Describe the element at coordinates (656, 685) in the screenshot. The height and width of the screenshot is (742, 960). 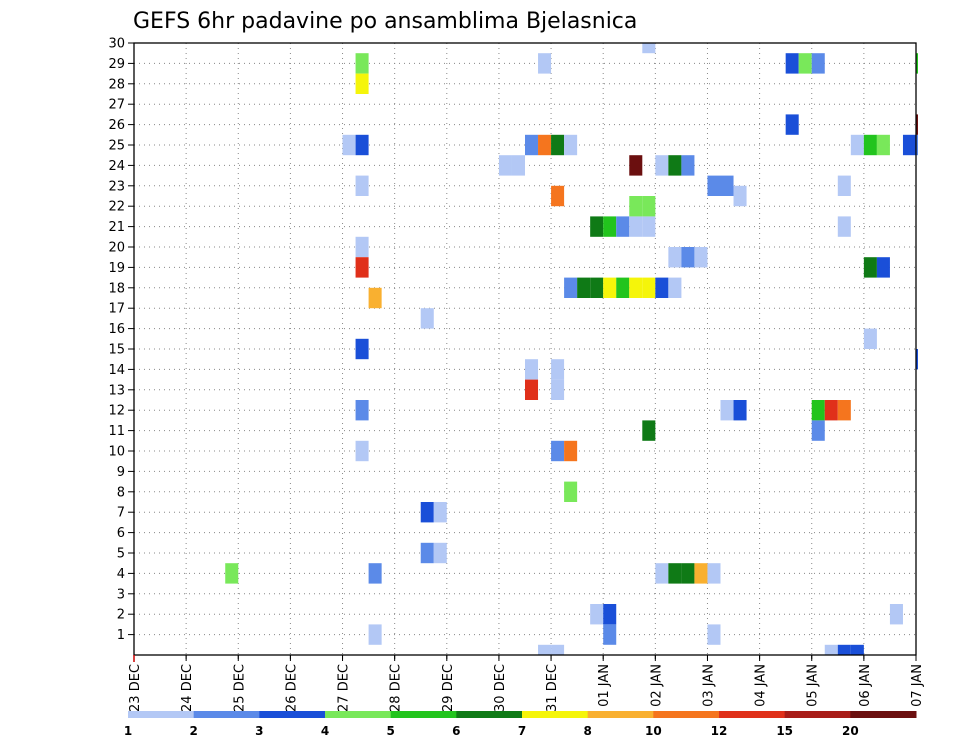
I see `x-tick-label: 02 JAN` at that location.